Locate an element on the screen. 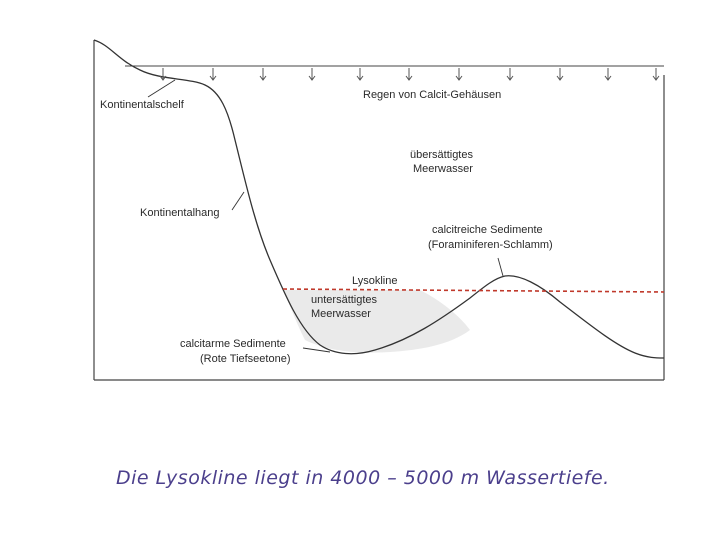  calcite-rain-arrows is located at coordinates (409, 74).